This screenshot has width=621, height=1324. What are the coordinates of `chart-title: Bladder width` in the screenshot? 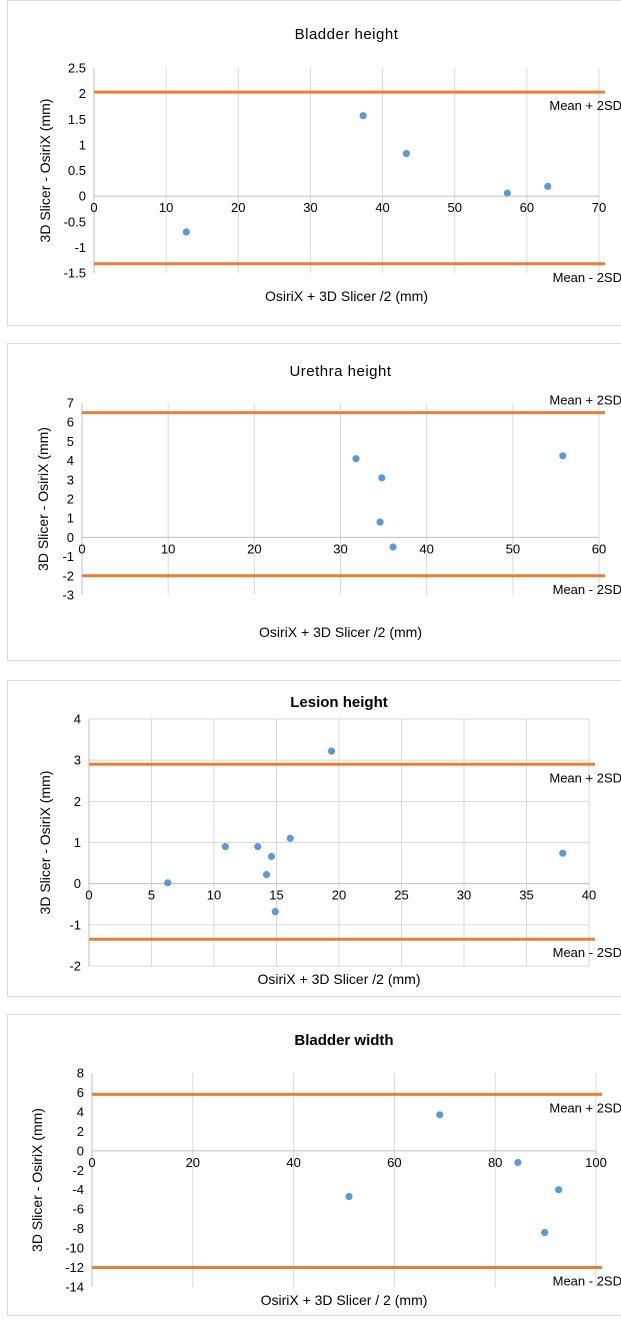 It's located at (343, 1040).